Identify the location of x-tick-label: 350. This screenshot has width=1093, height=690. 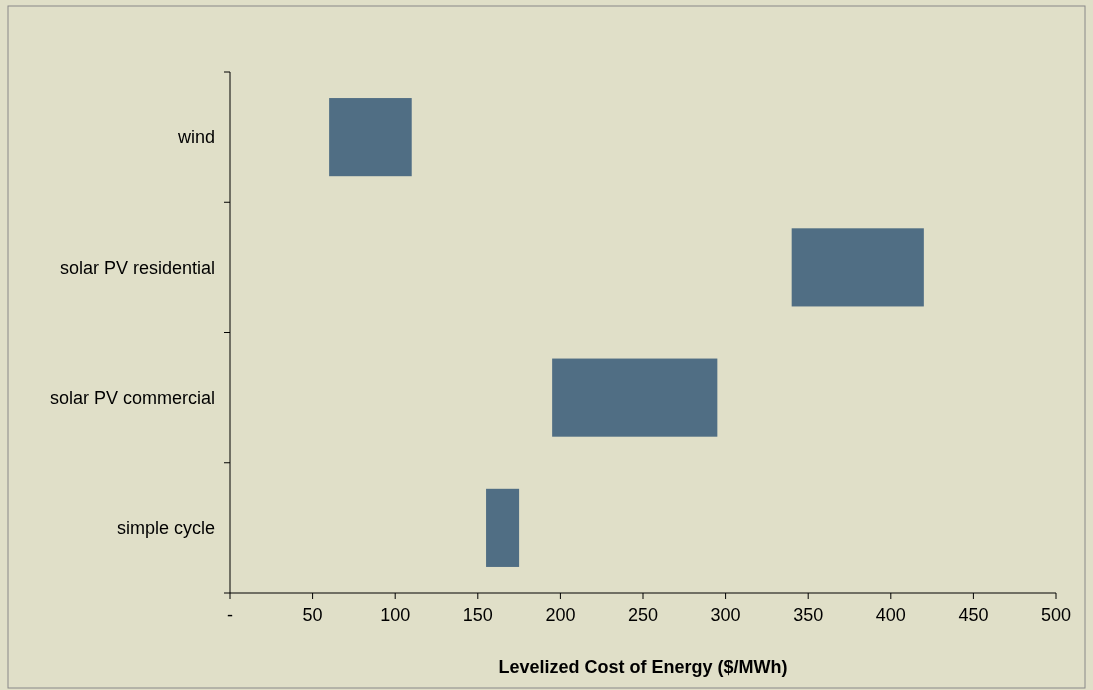
(808, 615).